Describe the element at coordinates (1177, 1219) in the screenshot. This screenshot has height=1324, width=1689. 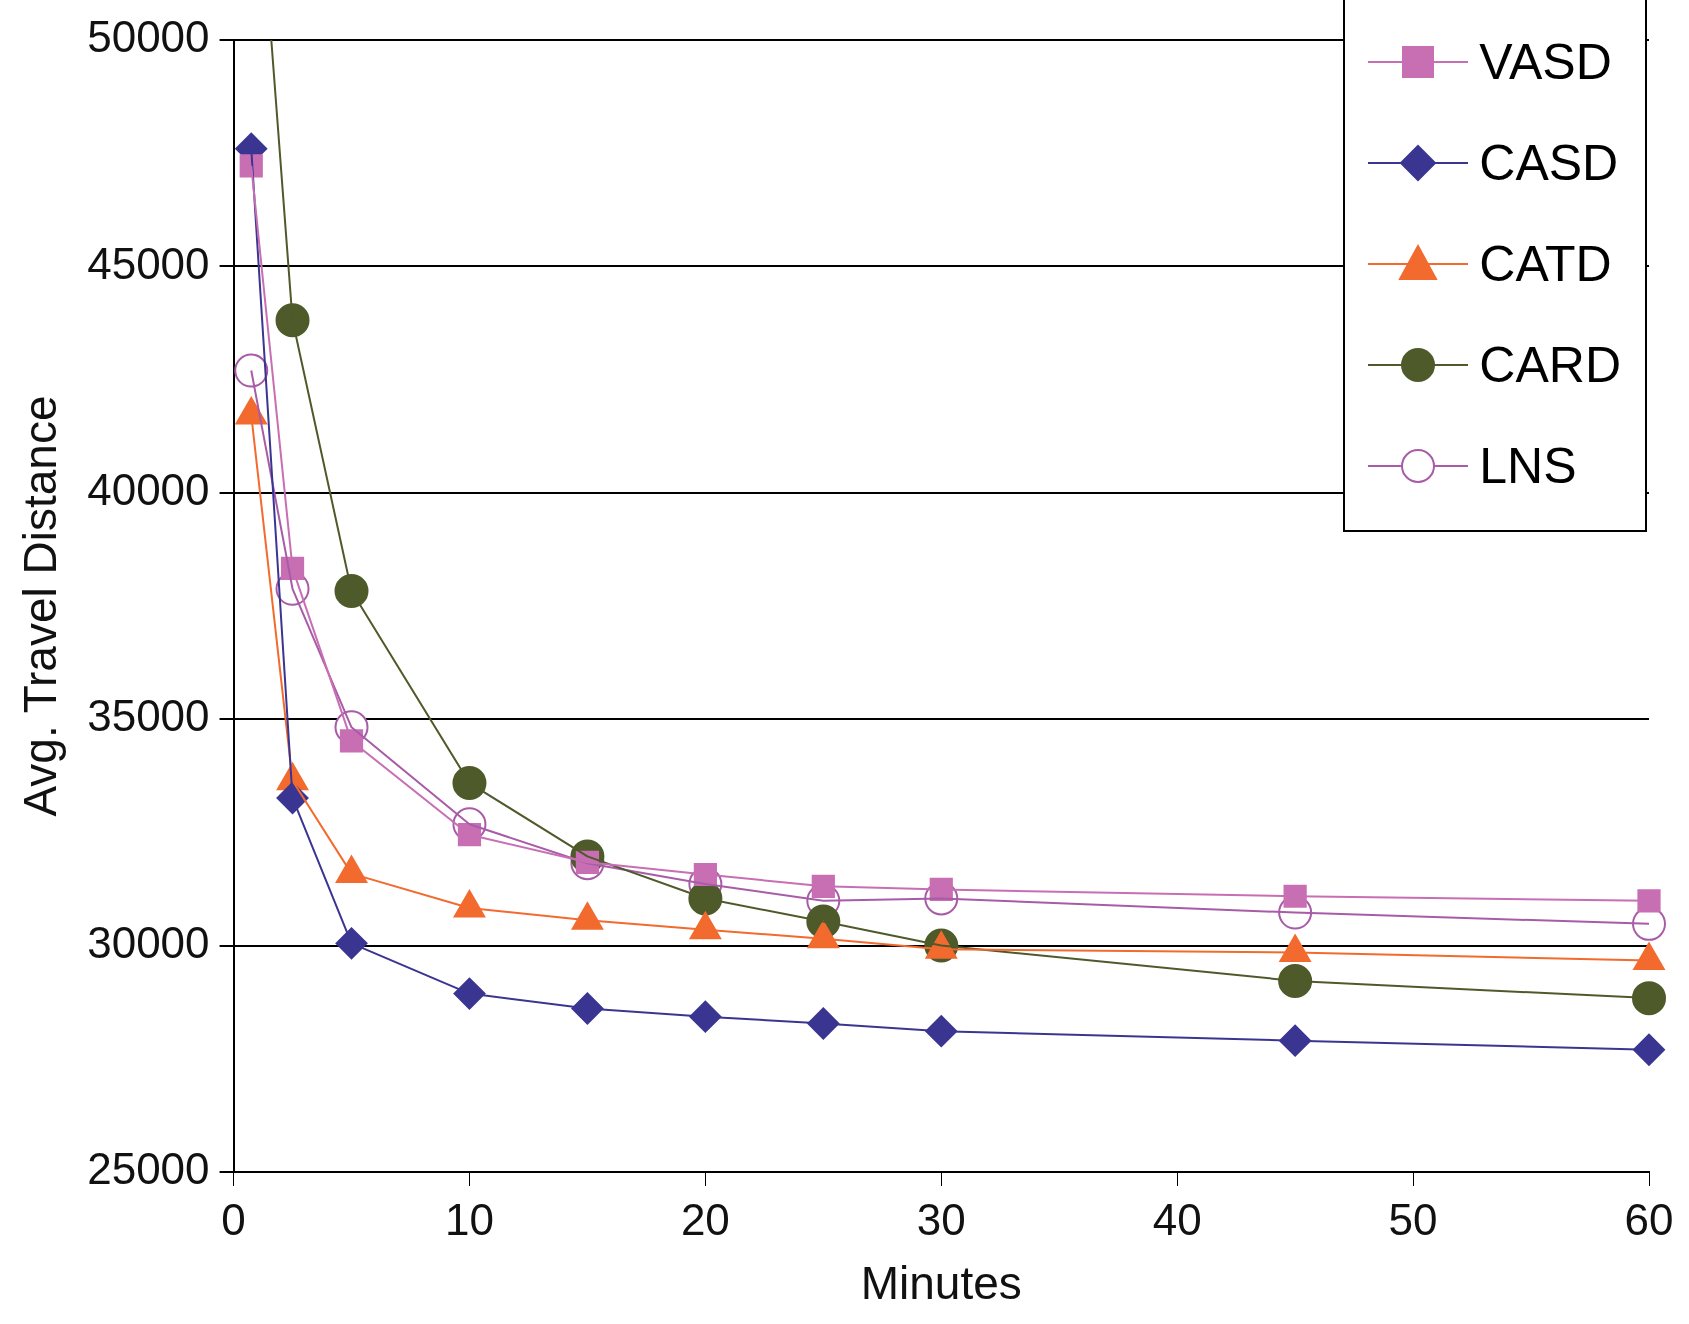
I see `x-tick-label: 40` at that location.